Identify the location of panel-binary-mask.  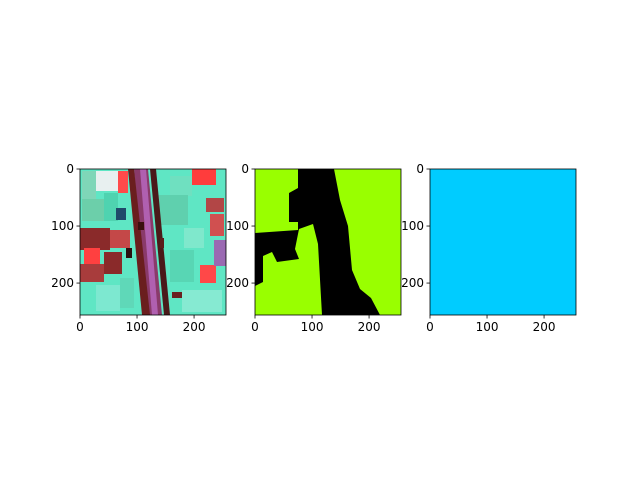
(328, 242).